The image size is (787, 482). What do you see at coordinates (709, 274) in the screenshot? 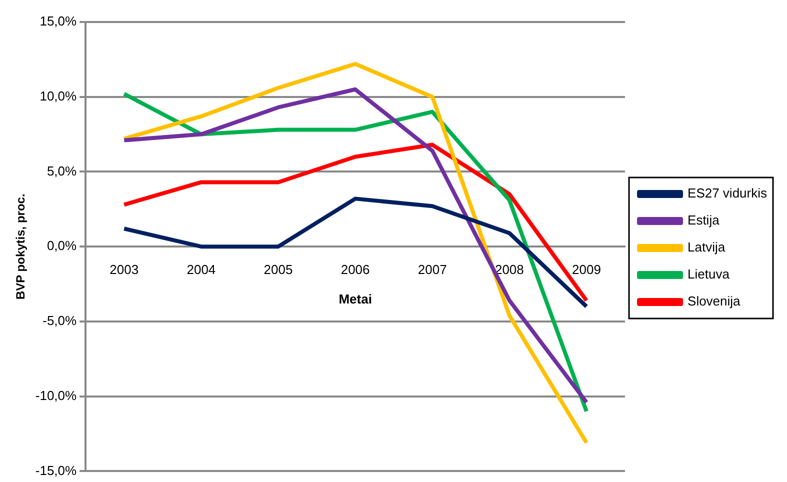
I see `legend-label: Lietuva` at bounding box center [709, 274].